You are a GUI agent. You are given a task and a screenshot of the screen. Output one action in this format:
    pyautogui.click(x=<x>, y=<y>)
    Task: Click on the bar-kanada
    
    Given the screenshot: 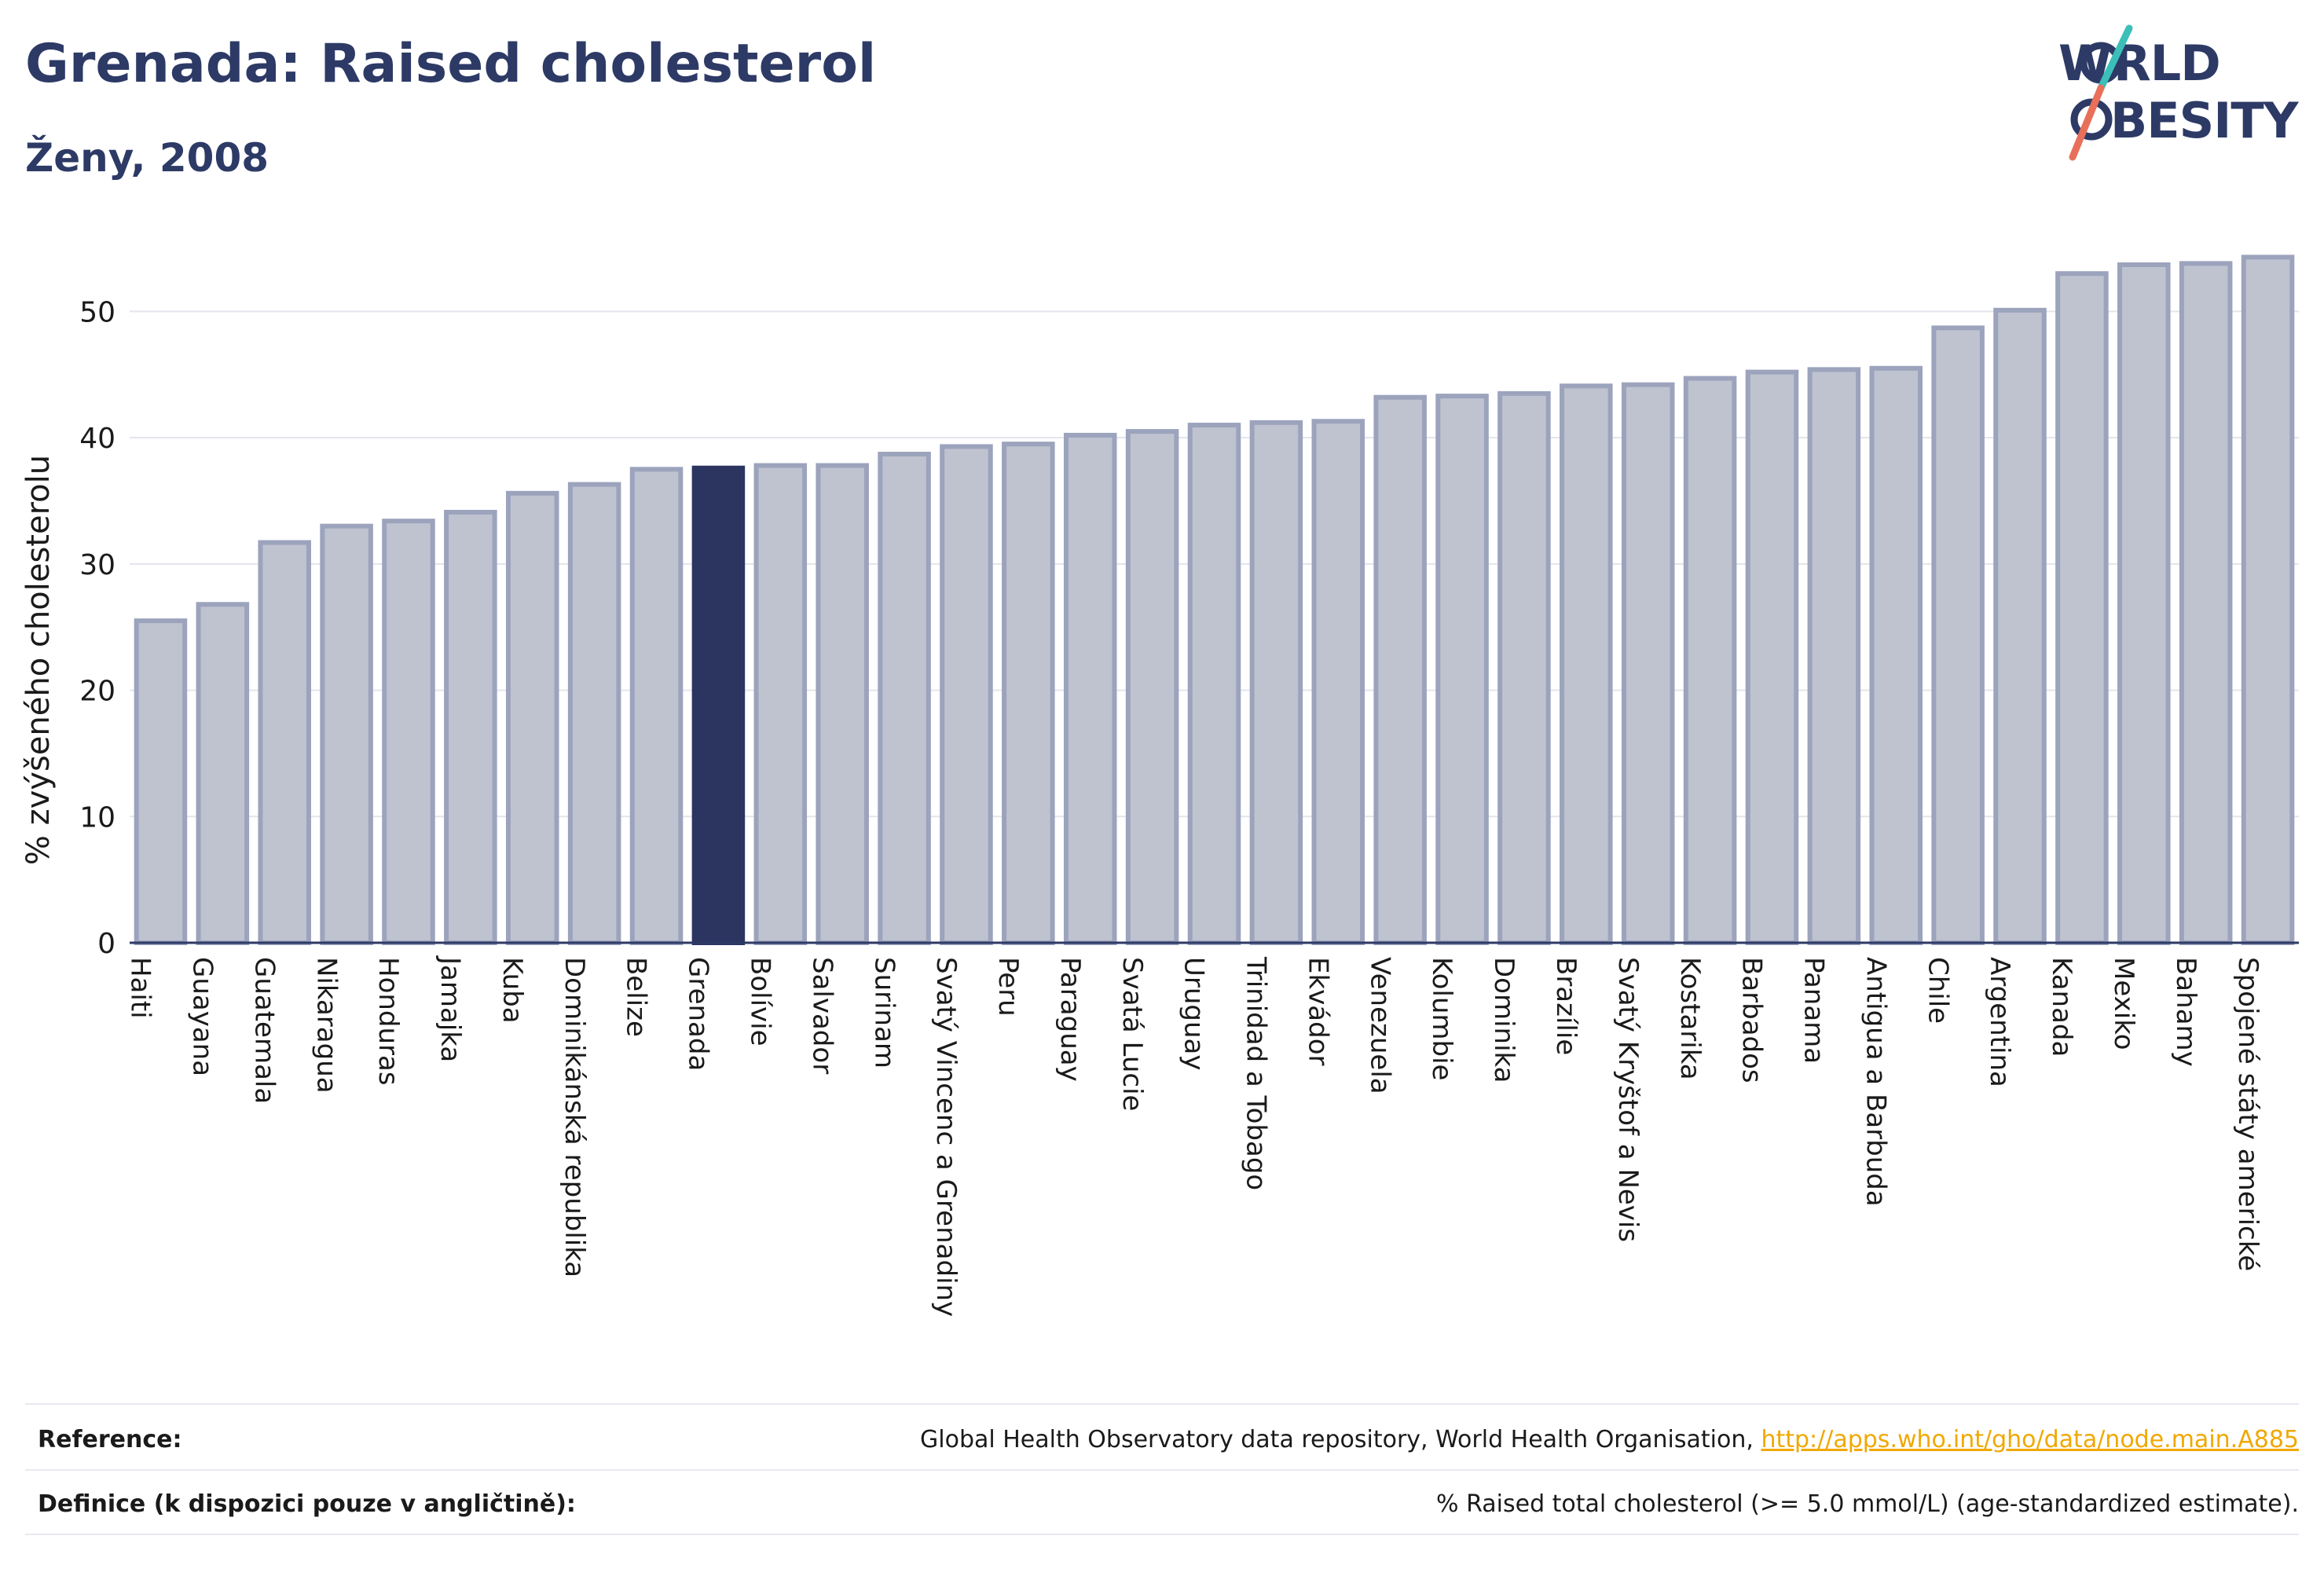 What is the action you would take?
    pyautogui.click(x=2082, y=608)
    